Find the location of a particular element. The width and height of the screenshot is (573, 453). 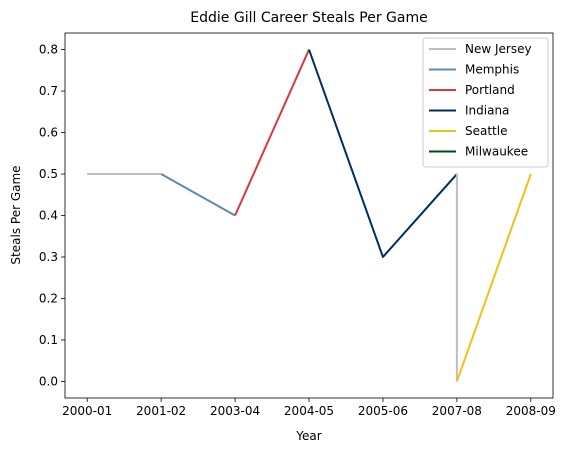

y-tick-label: 0.3 is located at coordinates (48, 257).